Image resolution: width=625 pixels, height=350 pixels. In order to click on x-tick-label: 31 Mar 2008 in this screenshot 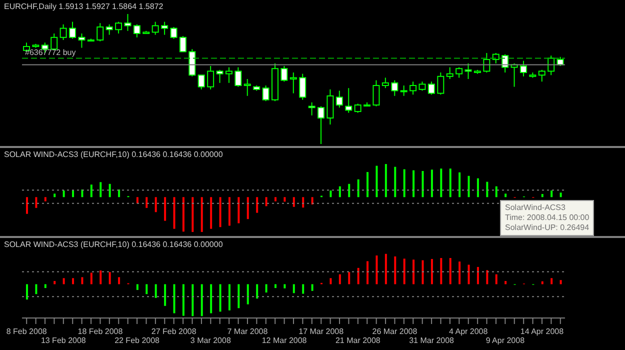, I will do `click(432, 340)`.